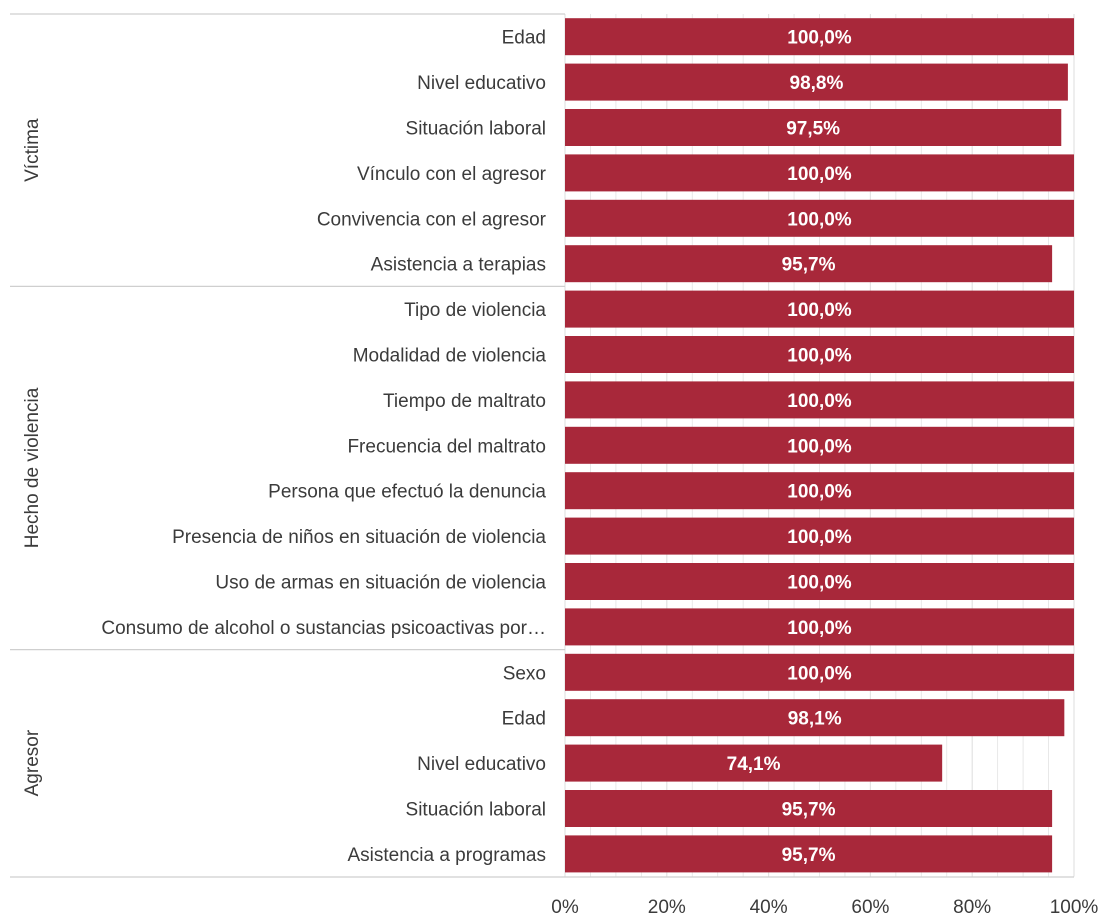  What do you see at coordinates (32, 762) in the screenshot?
I see `group-label: Agresor` at bounding box center [32, 762].